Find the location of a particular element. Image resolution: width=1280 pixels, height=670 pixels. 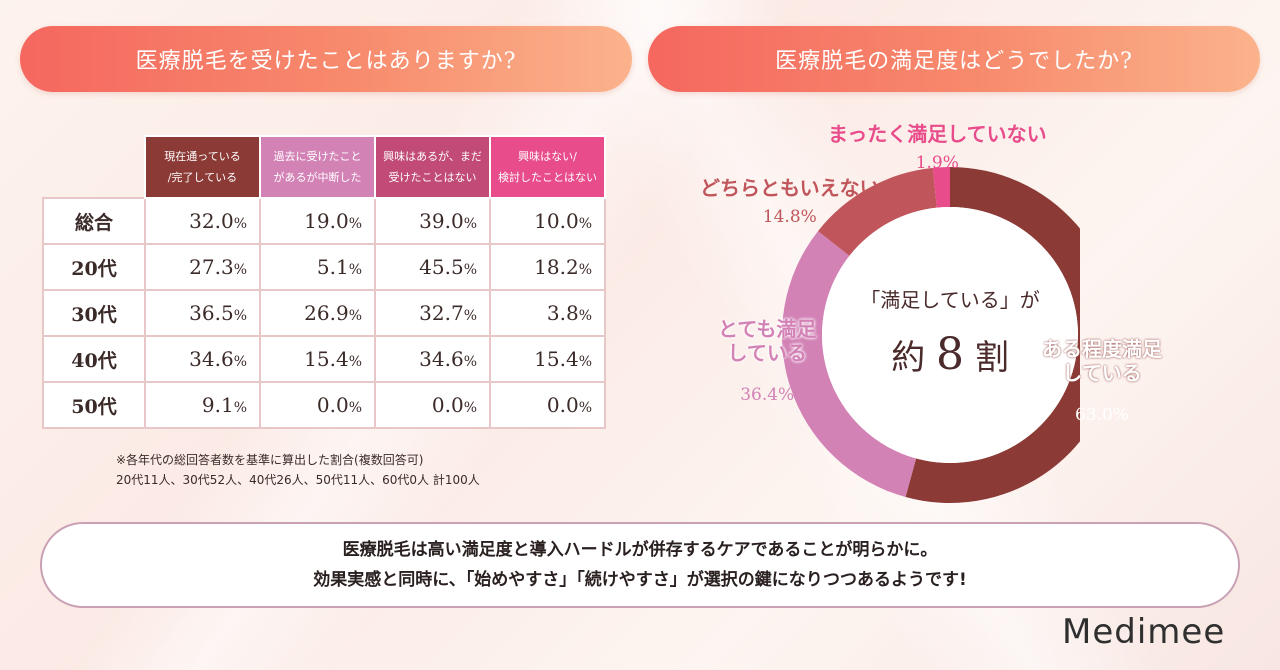

table-cell: 10.0% is located at coordinates (547, 221).